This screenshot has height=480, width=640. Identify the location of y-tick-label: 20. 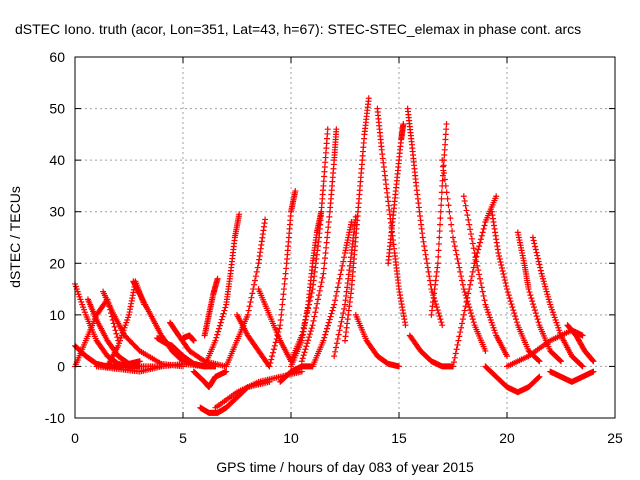
(57, 263).